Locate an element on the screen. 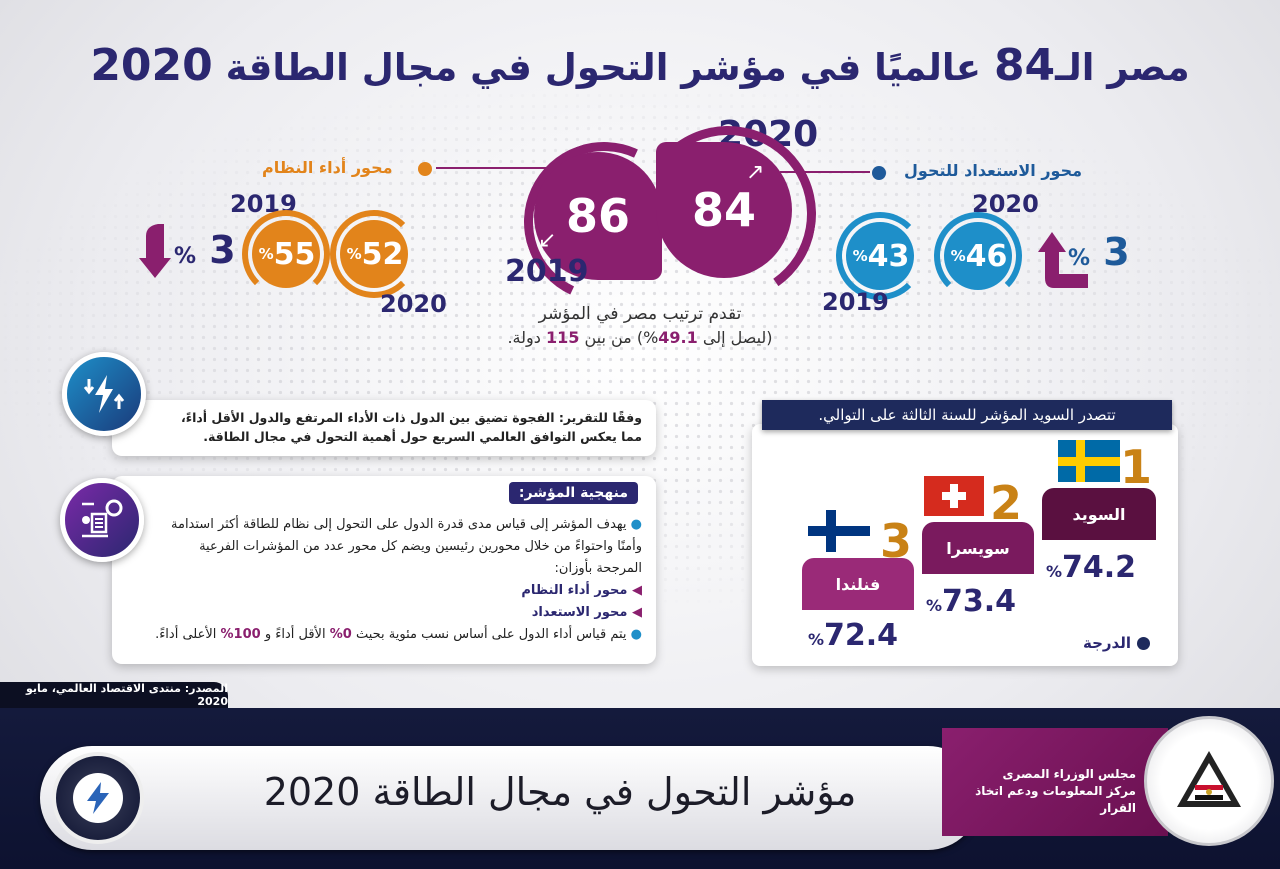 The image size is (1280, 869). arrow-up-icon is located at coordinates (1063, 260).